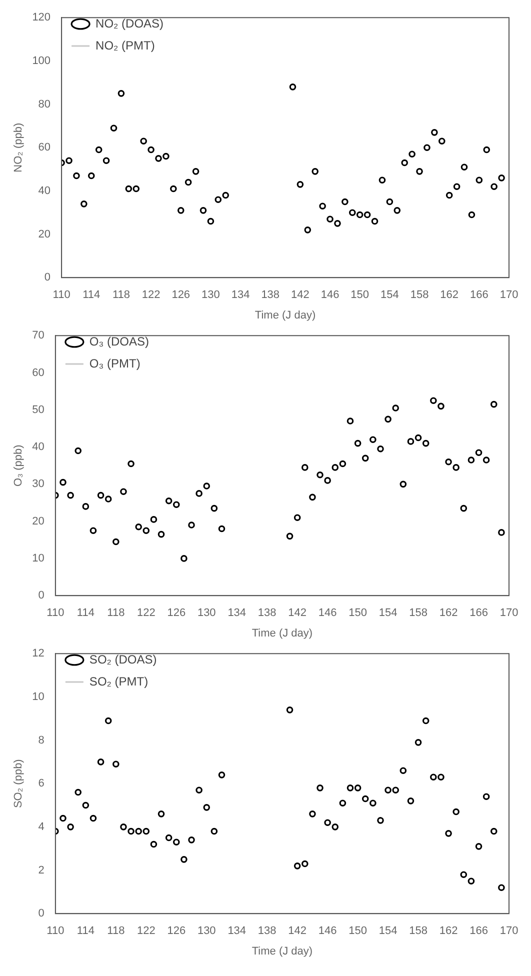 This screenshot has width=531, height=976. Describe the element at coordinates (119, 341) in the screenshot. I see `legend-label: O₃ (DOAS)` at that location.